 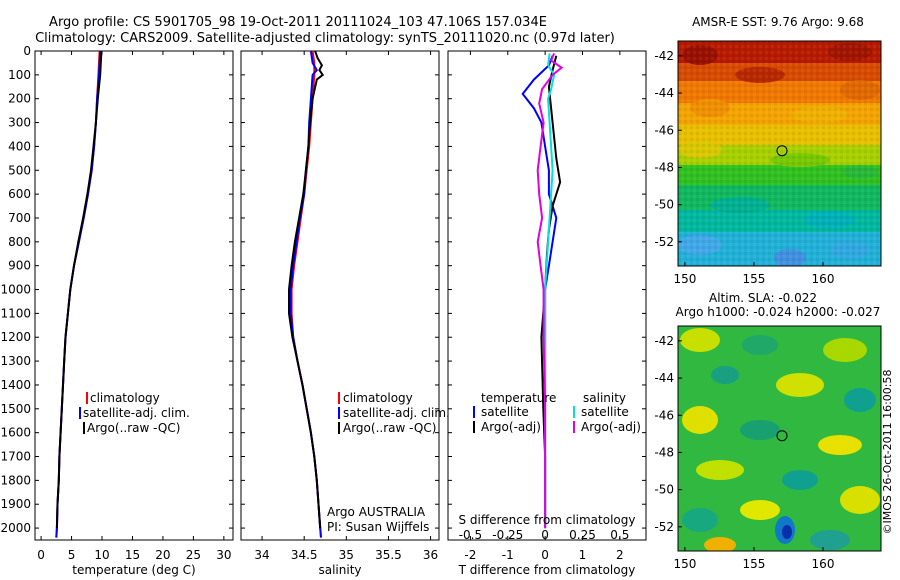 I want to click on temperature-series, so click(x=79, y=294).